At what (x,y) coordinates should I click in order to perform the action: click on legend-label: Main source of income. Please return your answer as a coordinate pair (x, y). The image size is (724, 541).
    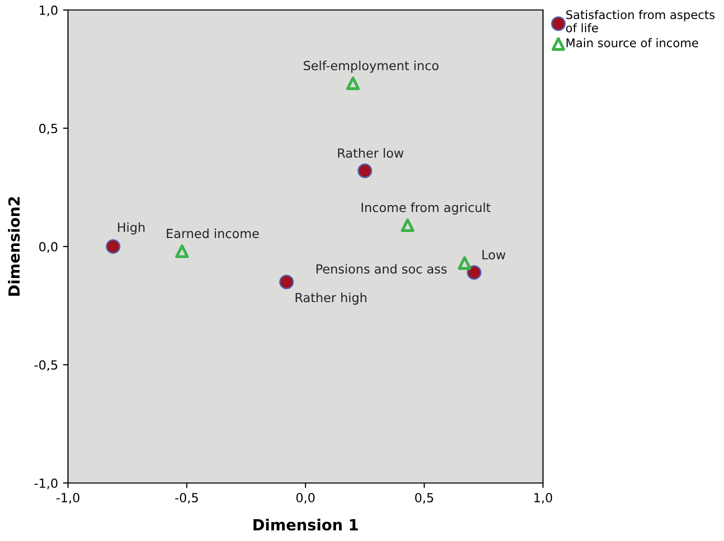
    Looking at the image, I should click on (632, 43).